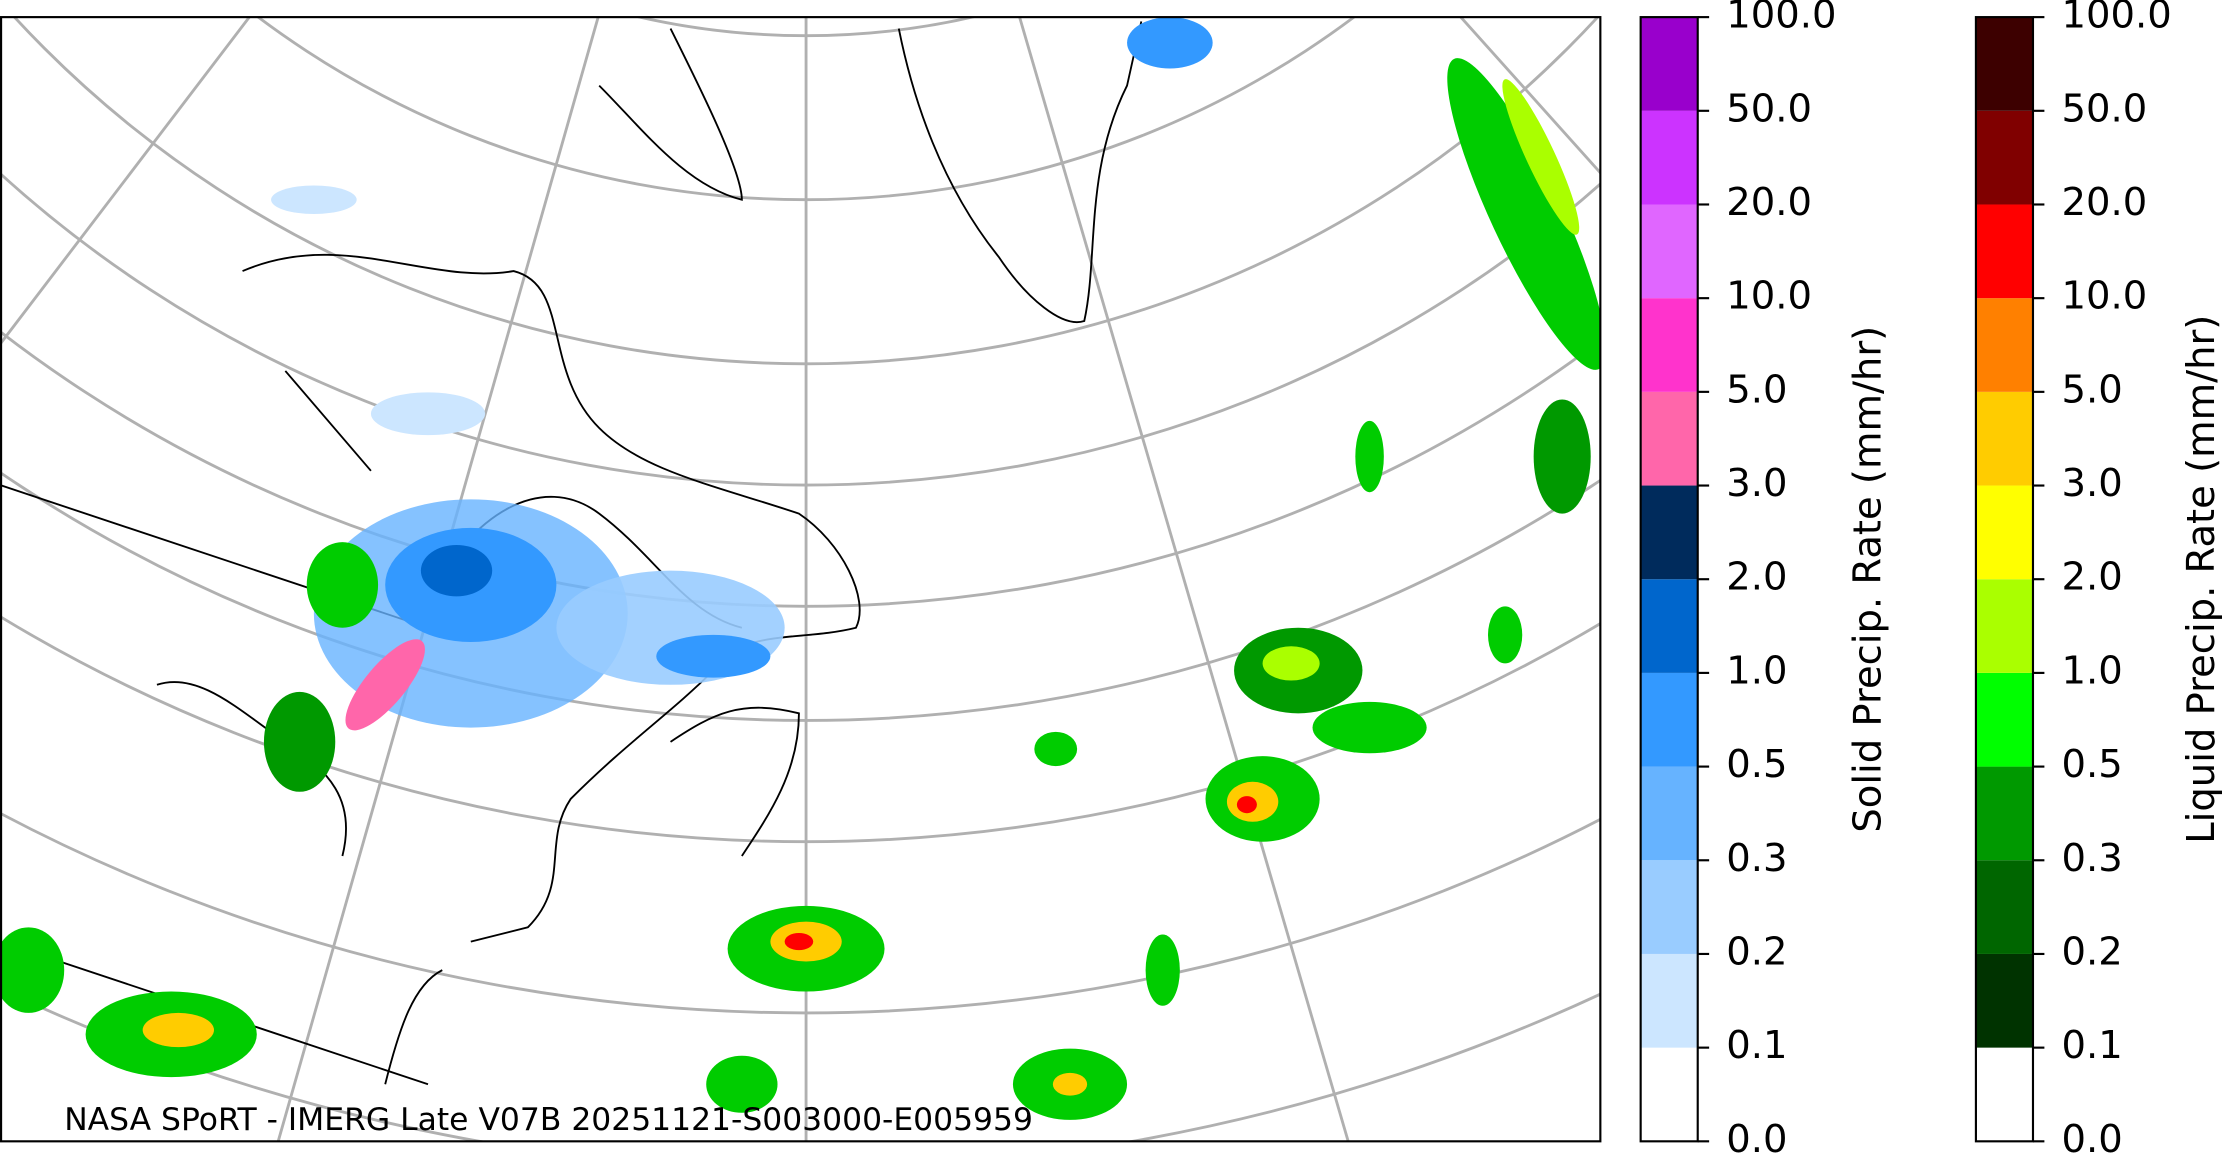  What do you see at coordinates (2201, 579) in the screenshot?
I see `colorbar-label: Liquid Precip. Rate (mm/hr)` at bounding box center [2201, 579].